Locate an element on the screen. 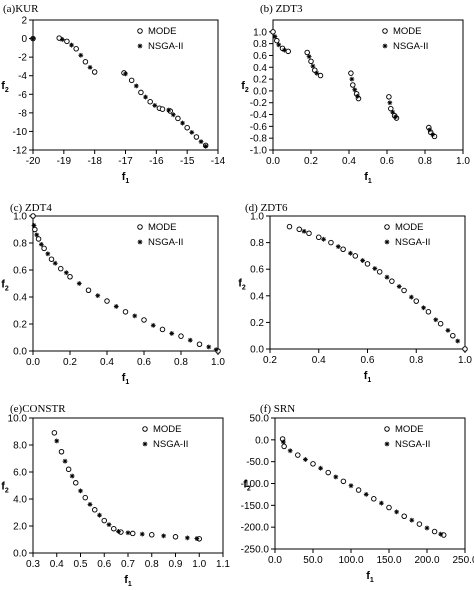 This screenshot has width=474, height=590. x-tick-label: 0.0 is located at coordinates (273, 161).